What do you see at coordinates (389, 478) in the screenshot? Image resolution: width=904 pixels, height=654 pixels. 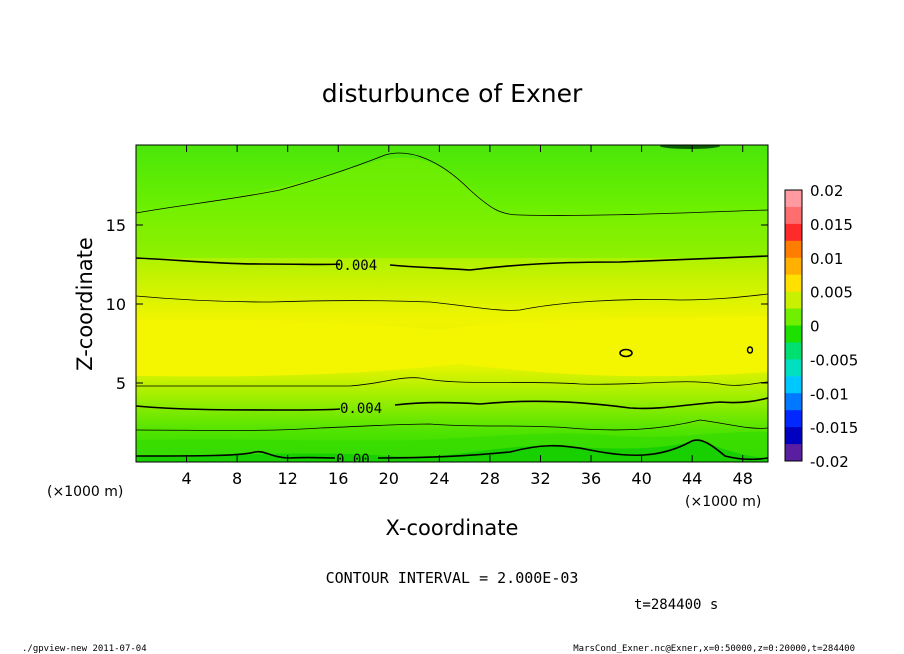 I see `x-tick-label: 20` at bounding box center [389, 478].